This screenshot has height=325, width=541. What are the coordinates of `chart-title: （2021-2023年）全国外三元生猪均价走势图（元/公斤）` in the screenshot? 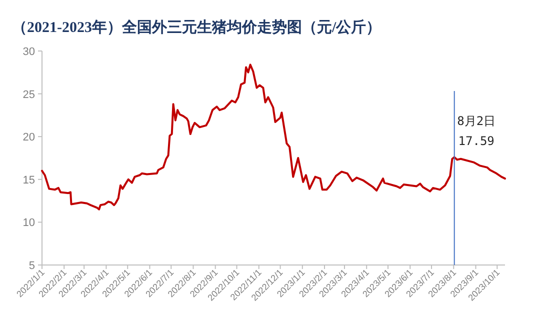 It's located at (197, 27).